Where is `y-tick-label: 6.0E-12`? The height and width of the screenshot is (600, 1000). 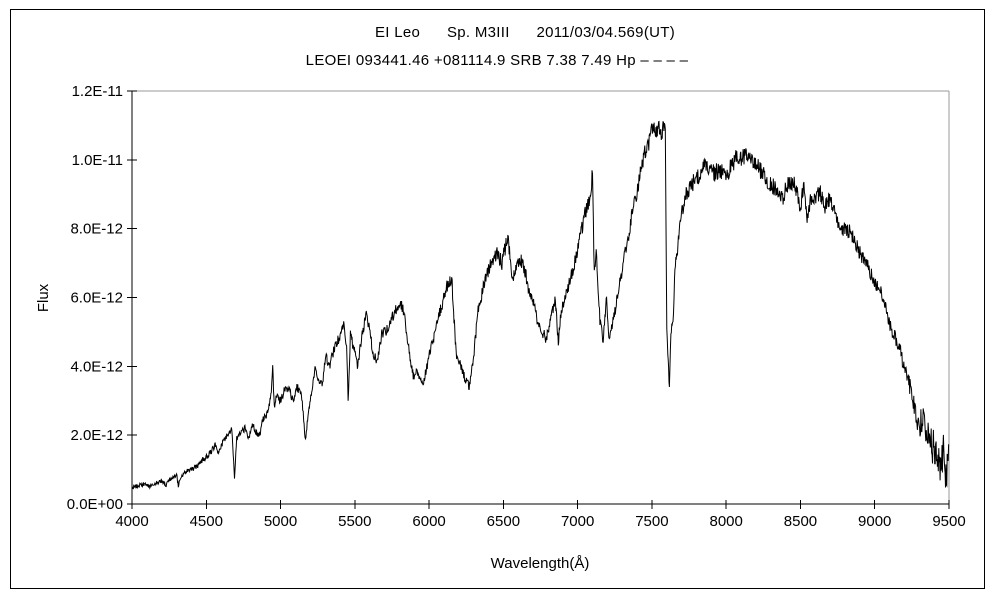 y-tick-label: 6.0E-12 is located at coordinates (96, 298).